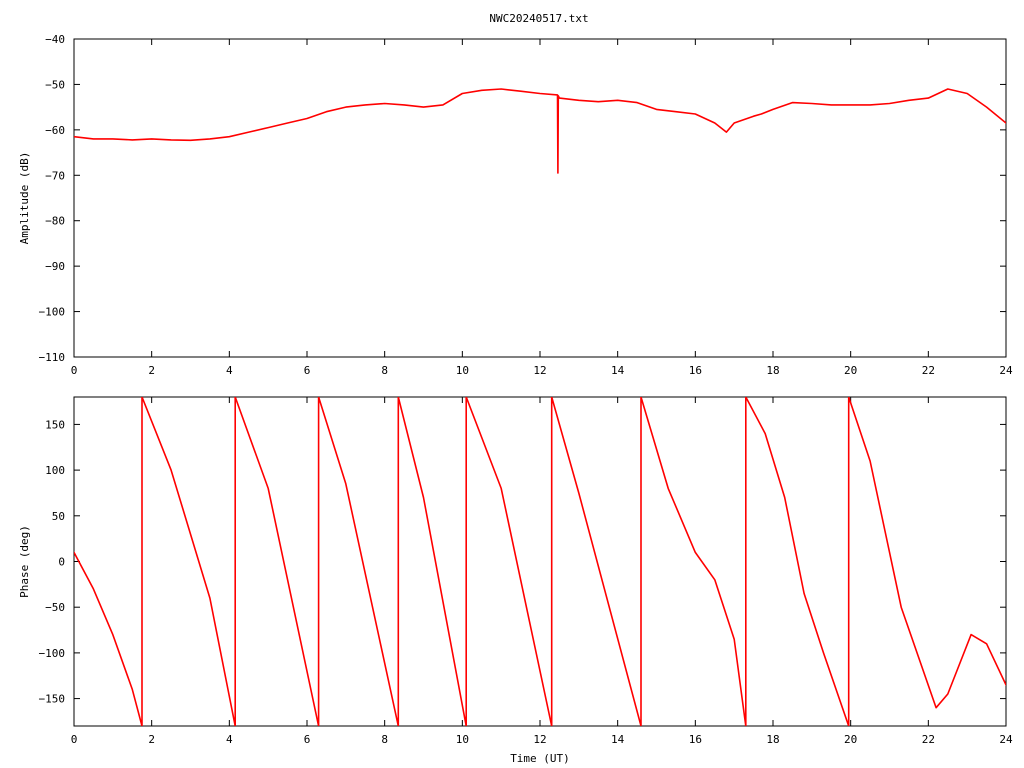 This screenshot has width=1024, height=768. I want to click on y-tick-label: −60, so click(55, 130).